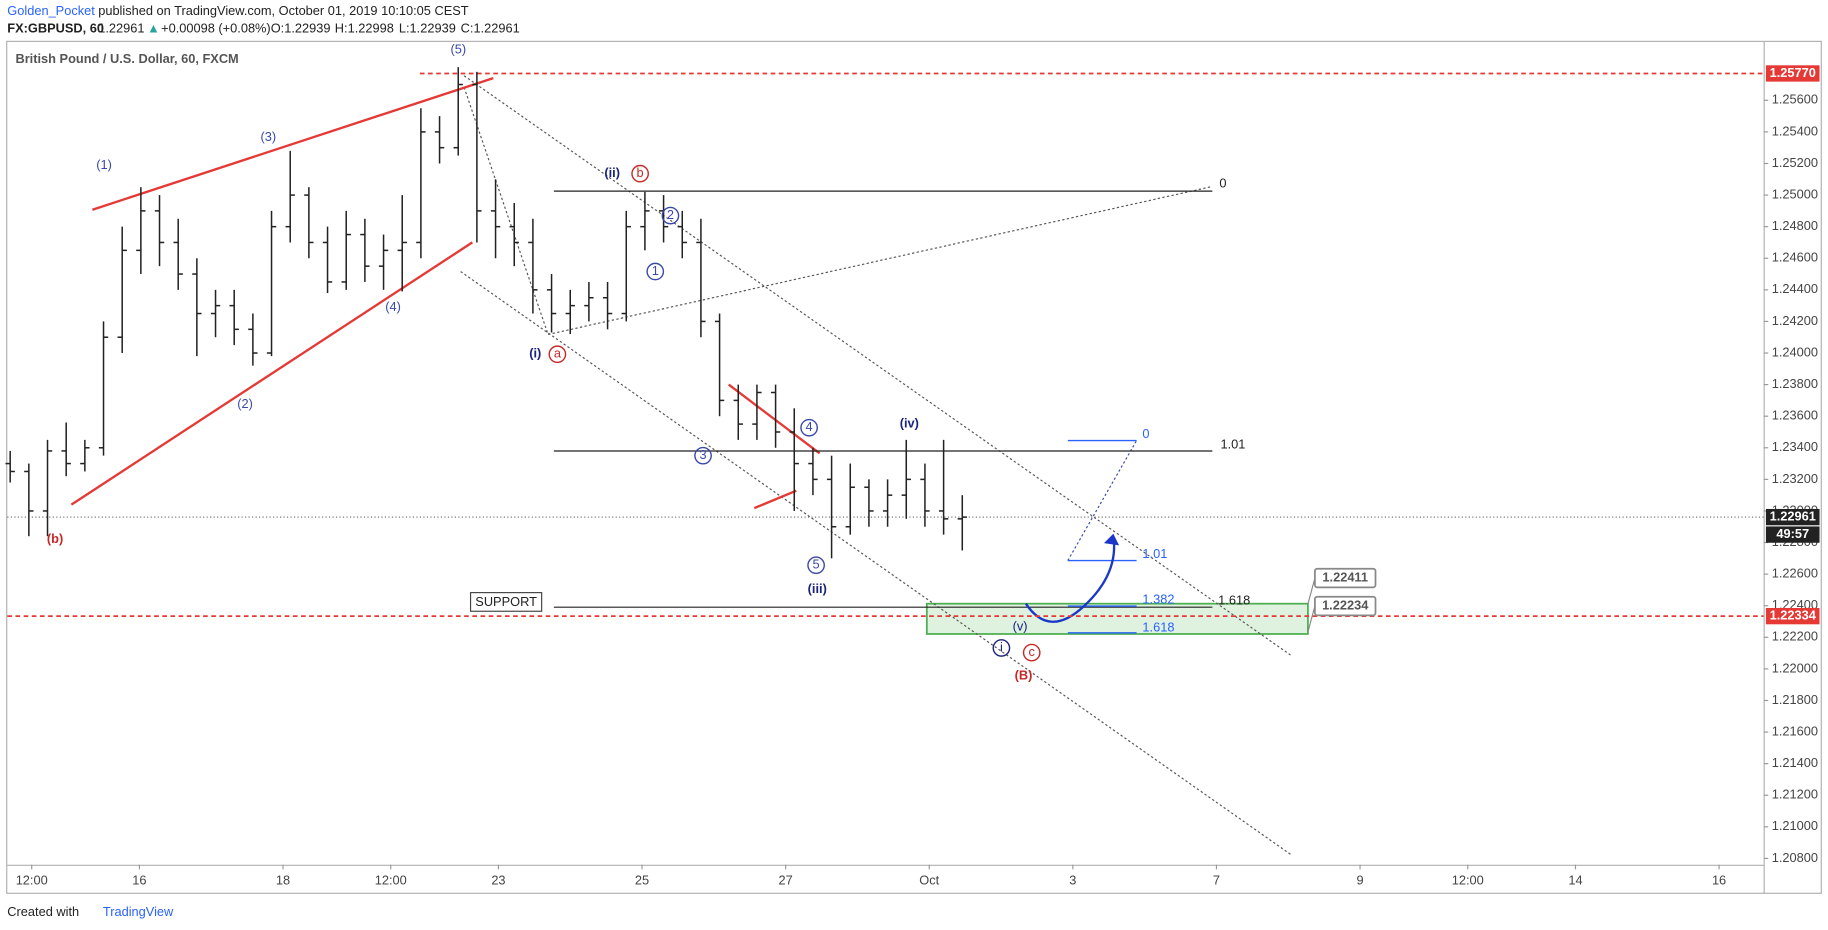 This screenshot has width=1828, height=930. Describe the element at coordinates (43, 911) in the screenshot. I see `footer-created: Created with` at that location.